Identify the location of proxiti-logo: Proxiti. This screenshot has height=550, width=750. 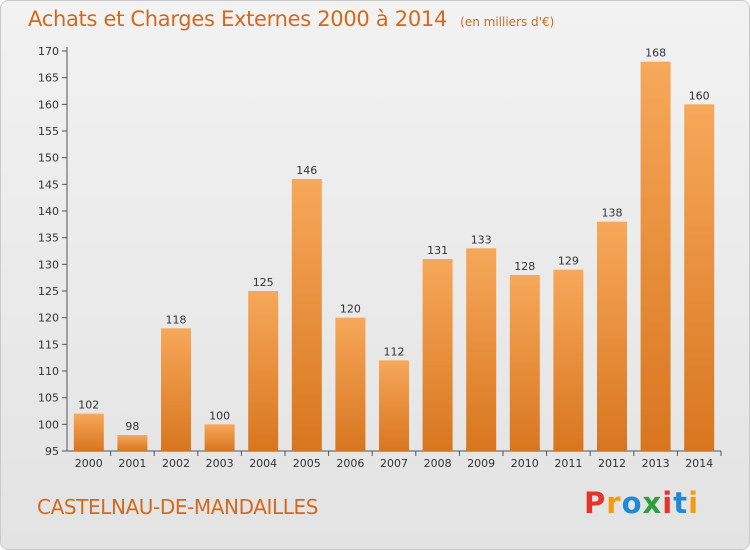
(641, 503).